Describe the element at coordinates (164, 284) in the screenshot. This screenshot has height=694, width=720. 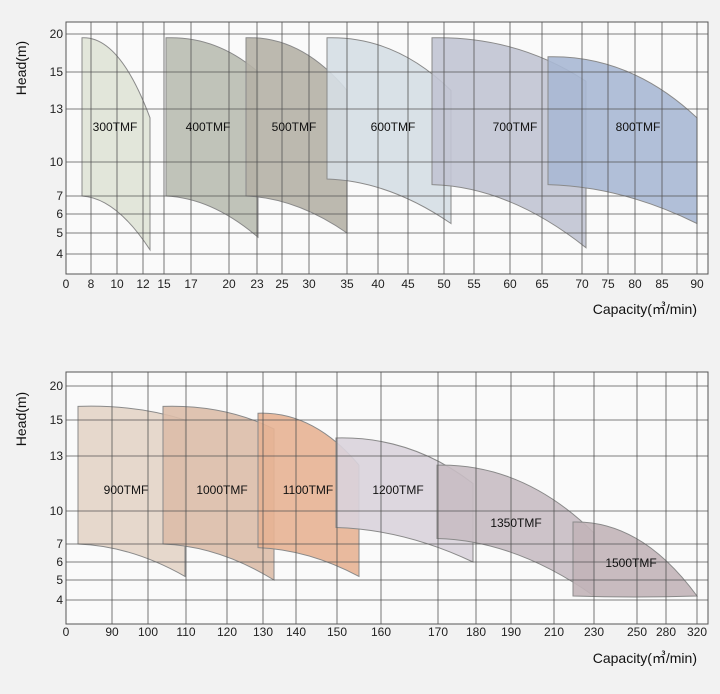
I see `x-tick-label: 15` at that location.